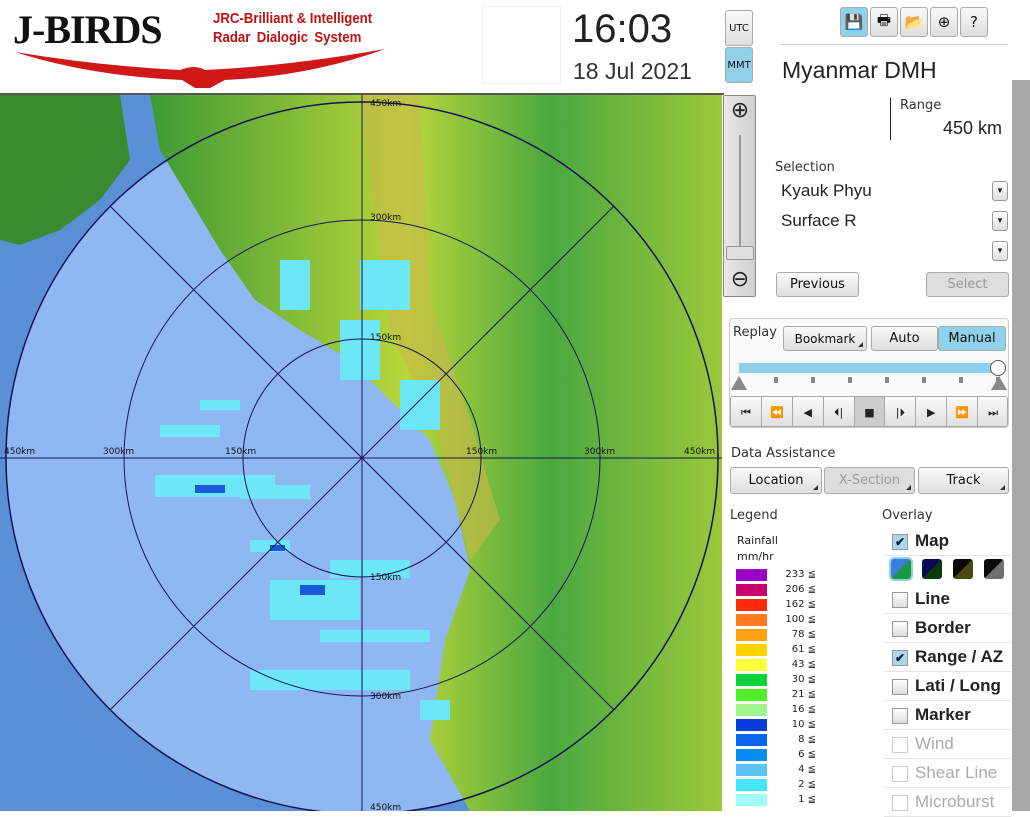  What do you see at coordinates (740, 110) in the screenshot?
I see `zoom-in-icon: ⊕` at bounding box center [740, 110].